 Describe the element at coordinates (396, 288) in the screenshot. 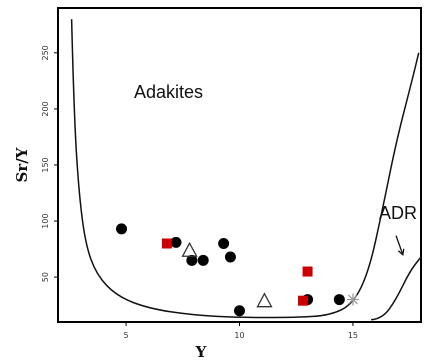

I see `adr-field-boundary` at that location.